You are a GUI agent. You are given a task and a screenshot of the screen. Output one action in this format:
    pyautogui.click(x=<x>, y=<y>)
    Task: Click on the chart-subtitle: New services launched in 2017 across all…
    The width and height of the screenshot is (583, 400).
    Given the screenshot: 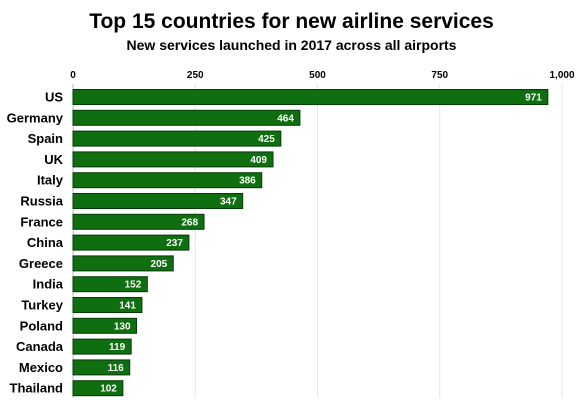 What is the action you would take?
    pyautogui.click(x=291, y=45)
    